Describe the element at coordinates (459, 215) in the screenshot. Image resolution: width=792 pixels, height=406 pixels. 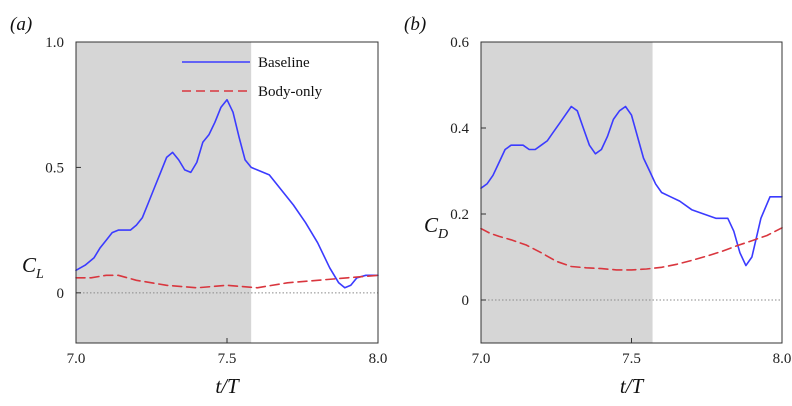
I see `y-tick-label: 0.2` at that location.